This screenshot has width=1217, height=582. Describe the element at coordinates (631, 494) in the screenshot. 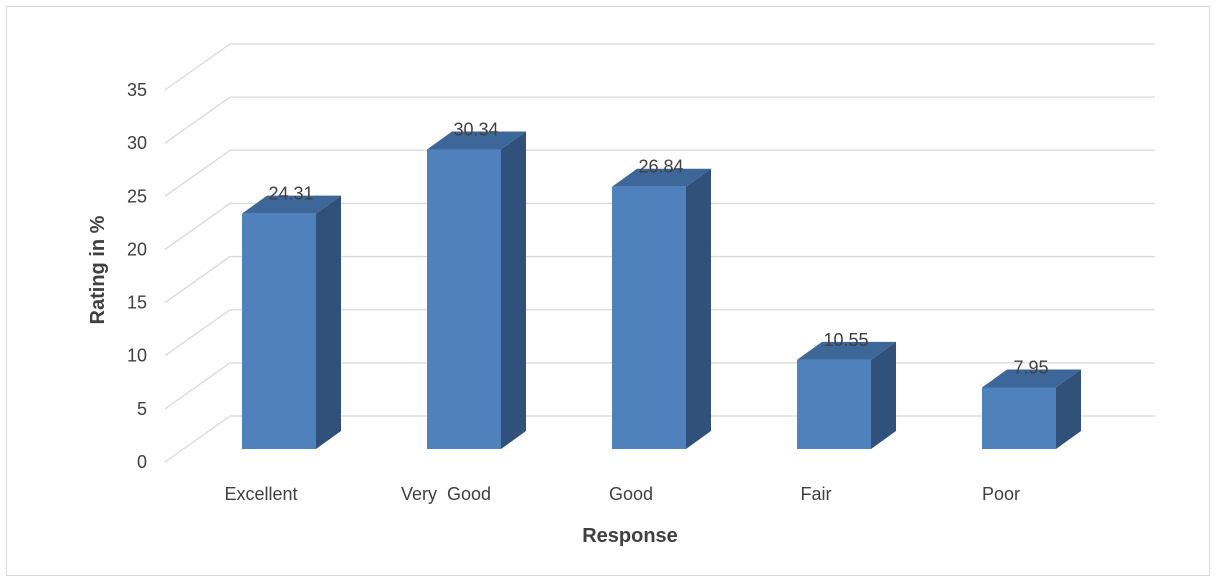

I see `x-tick-label: Good` at that location.